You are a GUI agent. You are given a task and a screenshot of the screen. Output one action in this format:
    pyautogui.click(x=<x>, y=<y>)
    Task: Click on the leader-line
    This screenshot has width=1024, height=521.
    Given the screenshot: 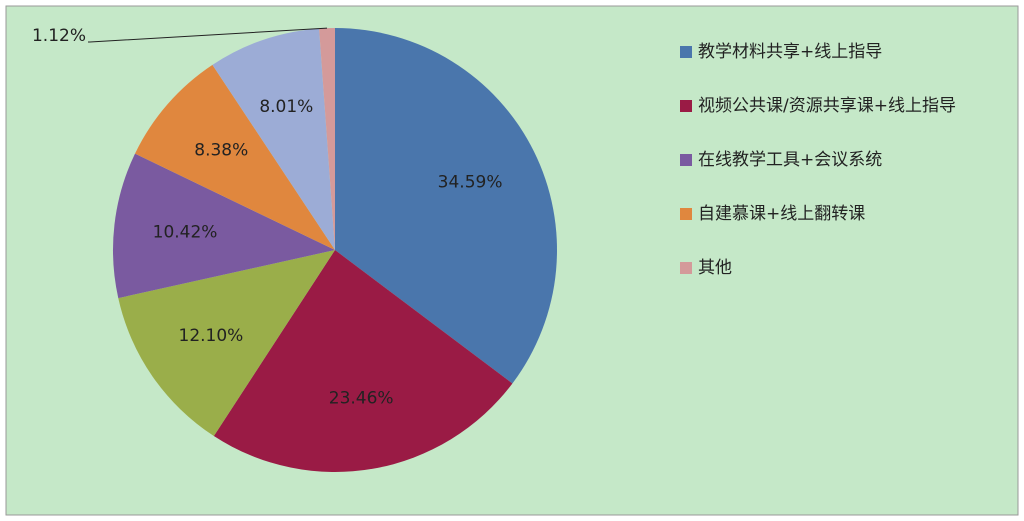 What is the action you would take?
    pyautogui.click(x=208, y=35)
    